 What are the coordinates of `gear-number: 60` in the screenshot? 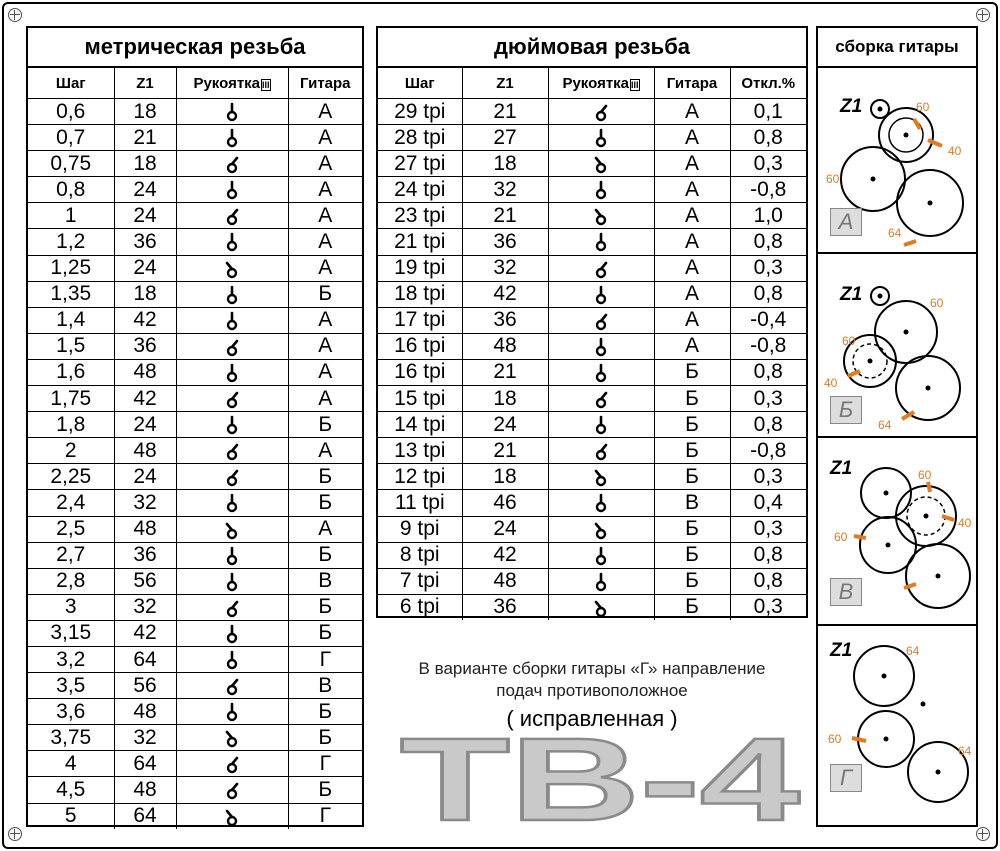 It's located at (937, 303).